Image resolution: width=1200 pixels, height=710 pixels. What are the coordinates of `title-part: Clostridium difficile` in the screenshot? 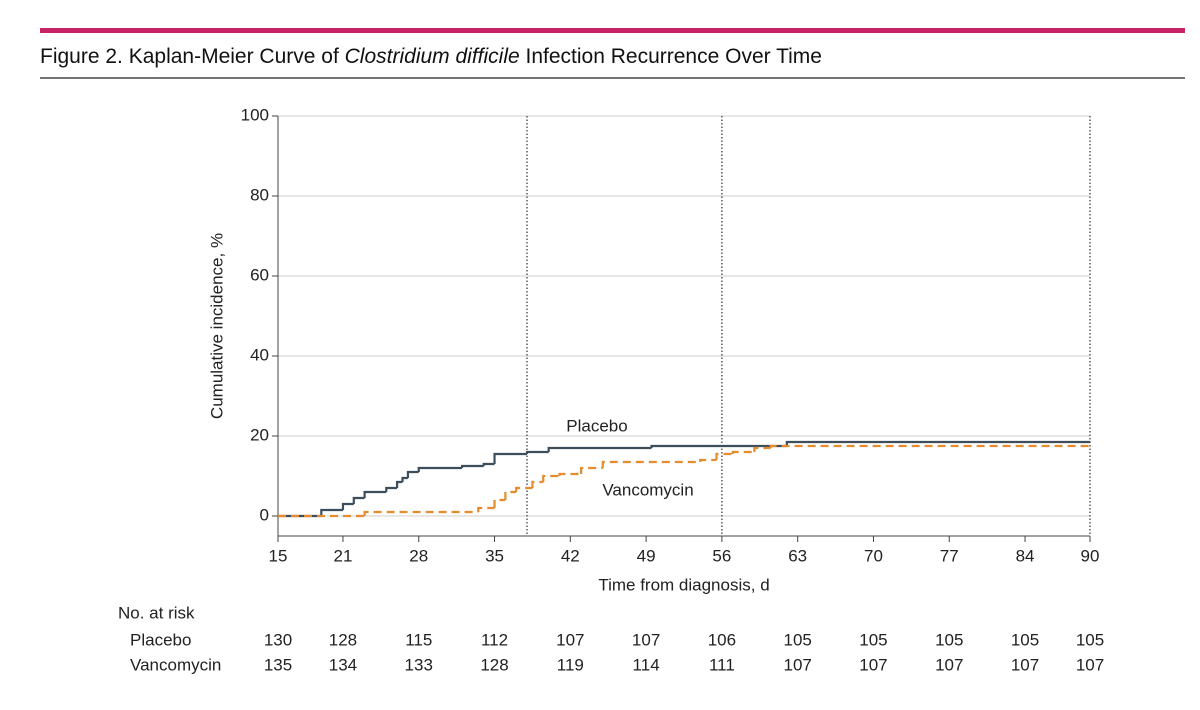 It's located at (432, 56).